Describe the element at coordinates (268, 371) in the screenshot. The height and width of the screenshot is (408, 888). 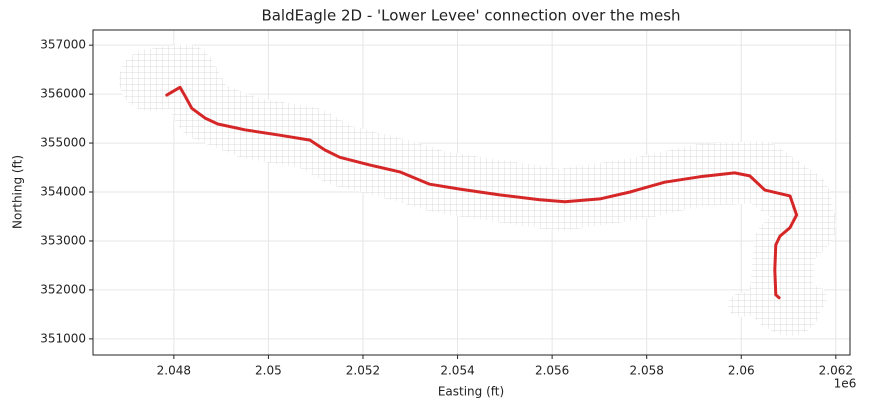
I see `x-tick-label: 2.05` at that location.